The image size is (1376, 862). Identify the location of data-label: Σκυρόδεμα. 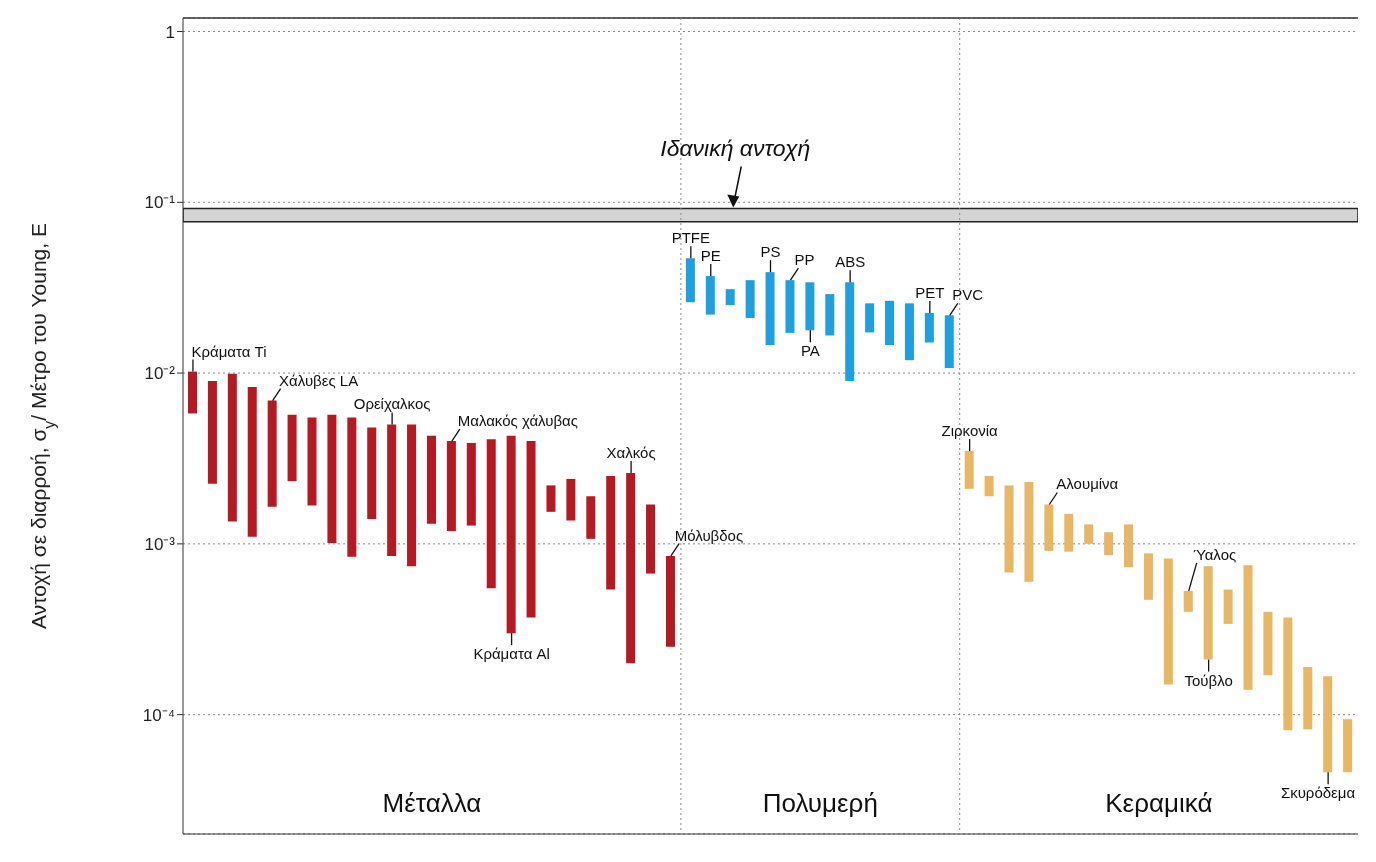
(1318, 793).